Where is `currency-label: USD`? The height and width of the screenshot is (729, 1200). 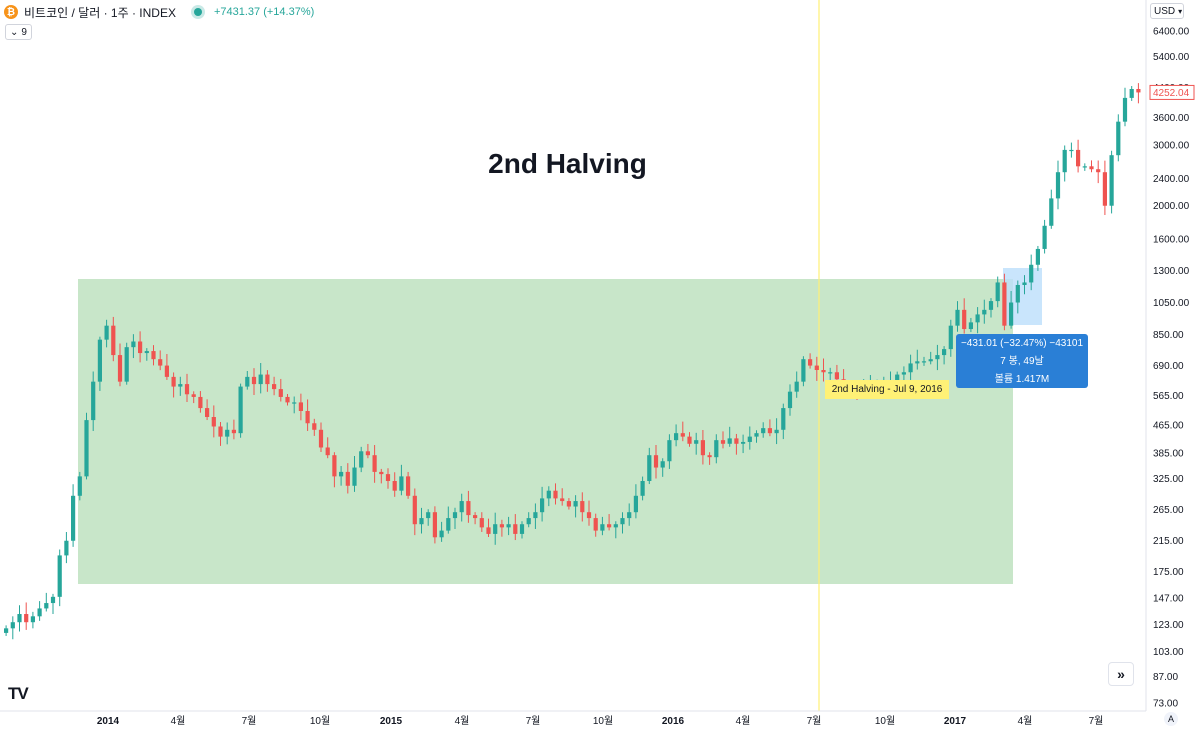
currency-label: USD is located at coordinates (1165, 11).